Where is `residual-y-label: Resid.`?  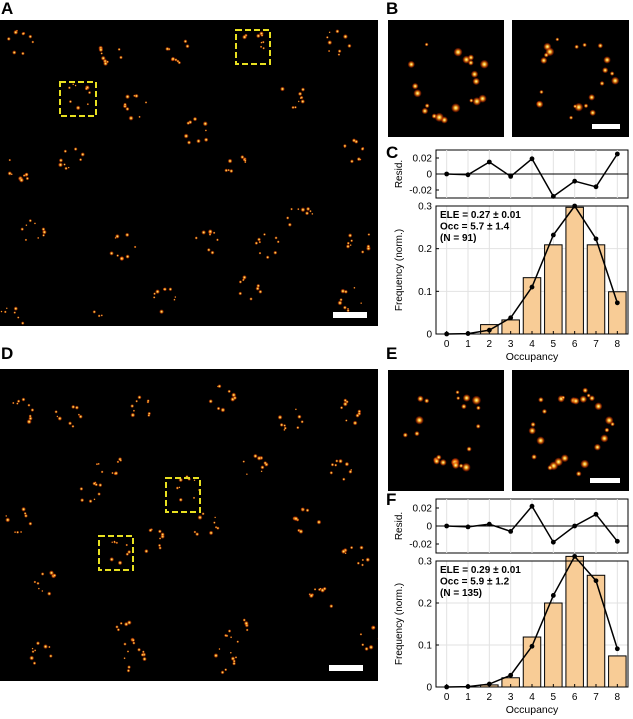 residual-y-label: Resid. is located at coordinates (399, 174).